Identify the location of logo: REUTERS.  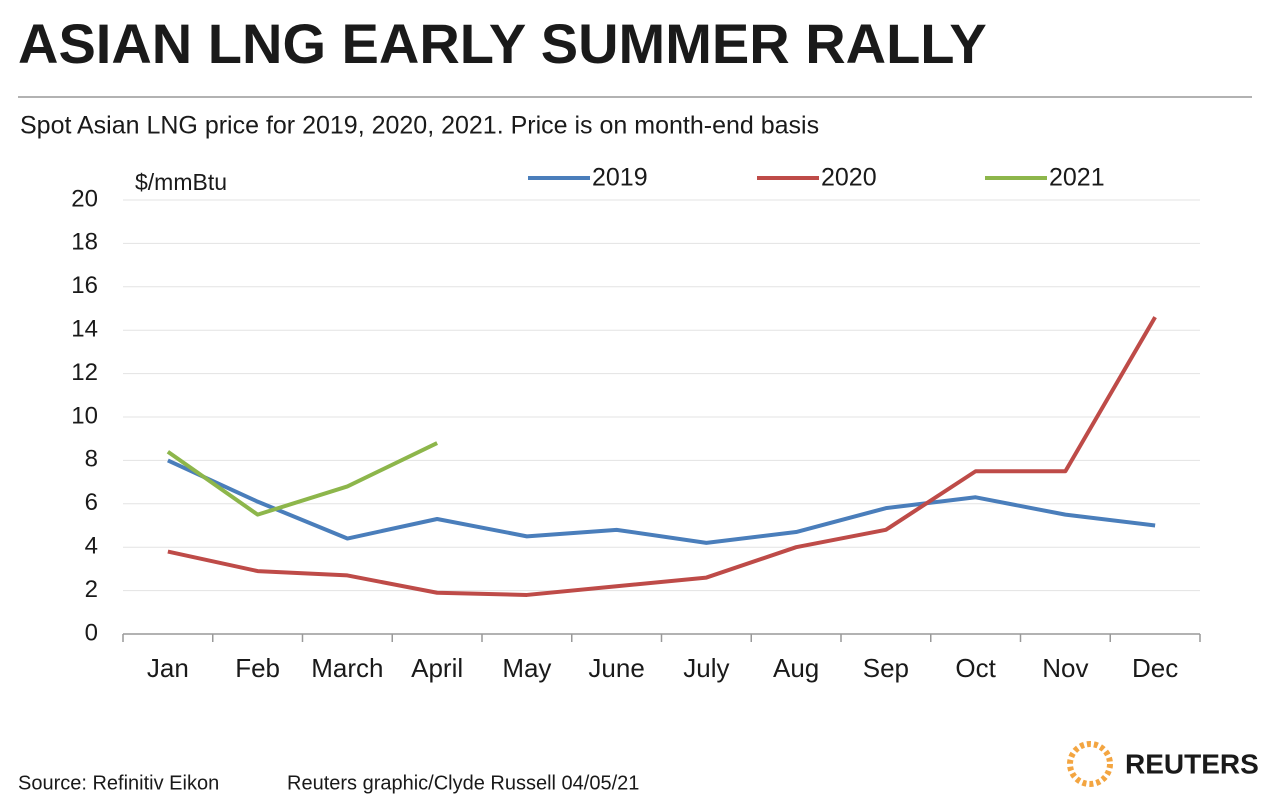
(1192, 763).